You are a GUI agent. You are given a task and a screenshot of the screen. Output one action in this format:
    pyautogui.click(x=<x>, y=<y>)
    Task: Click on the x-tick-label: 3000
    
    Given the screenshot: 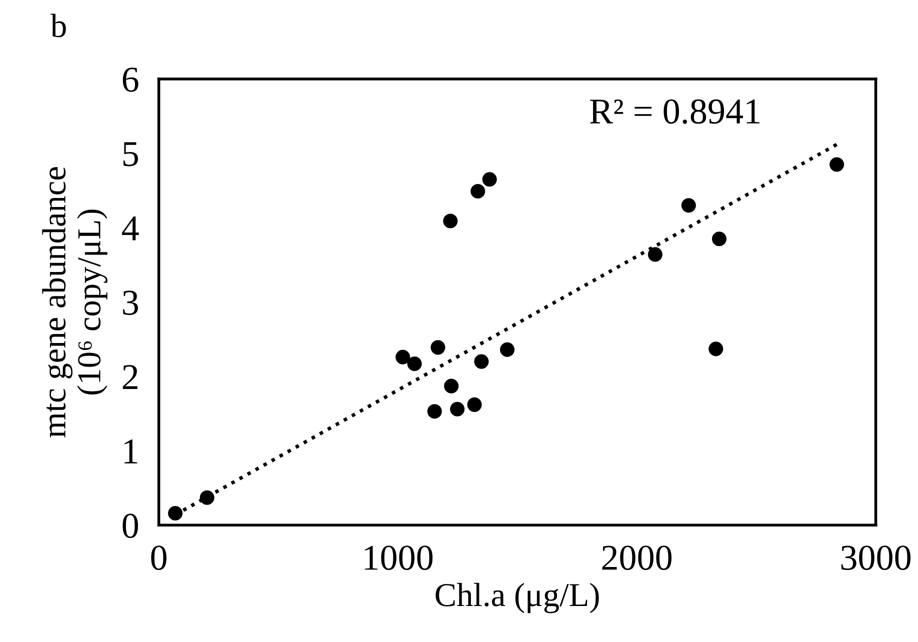 What is the action you would take?
    pyautogui.click(x=876, y=558)
    